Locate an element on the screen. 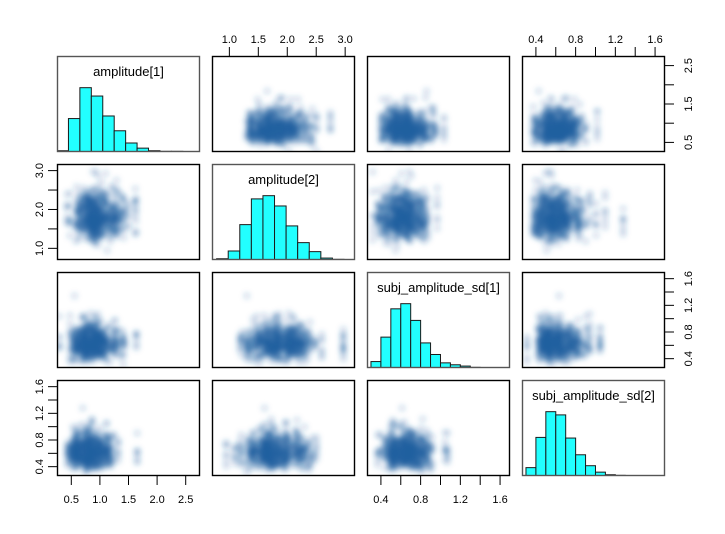 The height and width of the screenshot is (534, 725). panel-variable-label: amplitude[1] is located at coordinates (128, 71).